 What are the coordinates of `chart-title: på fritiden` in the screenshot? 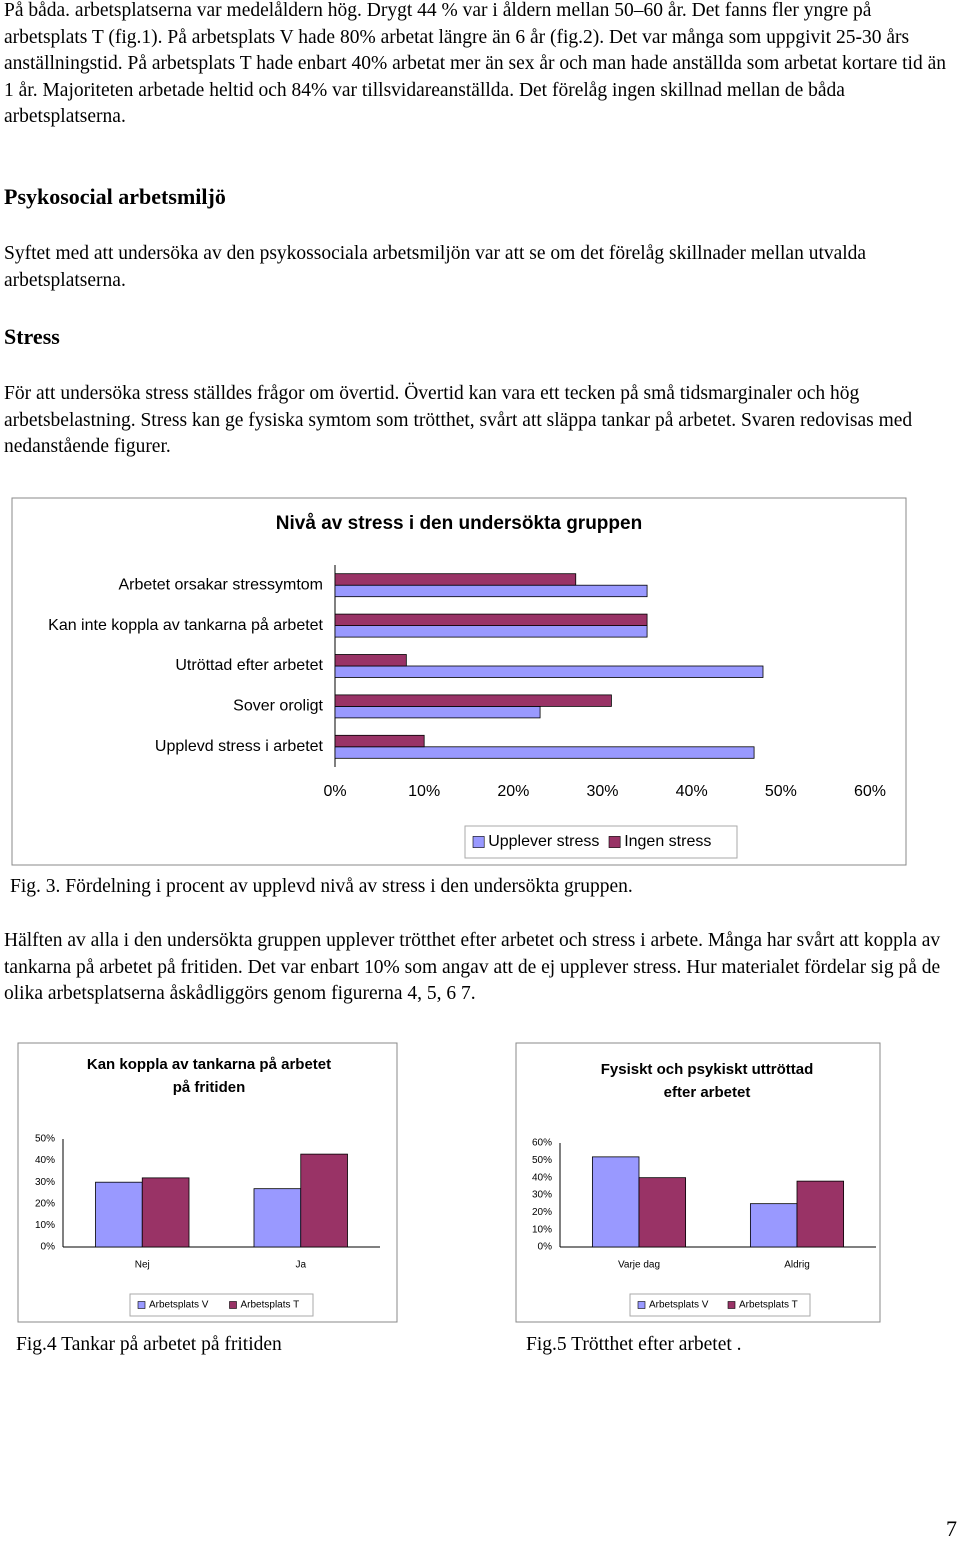 It's located at (209, 1087).